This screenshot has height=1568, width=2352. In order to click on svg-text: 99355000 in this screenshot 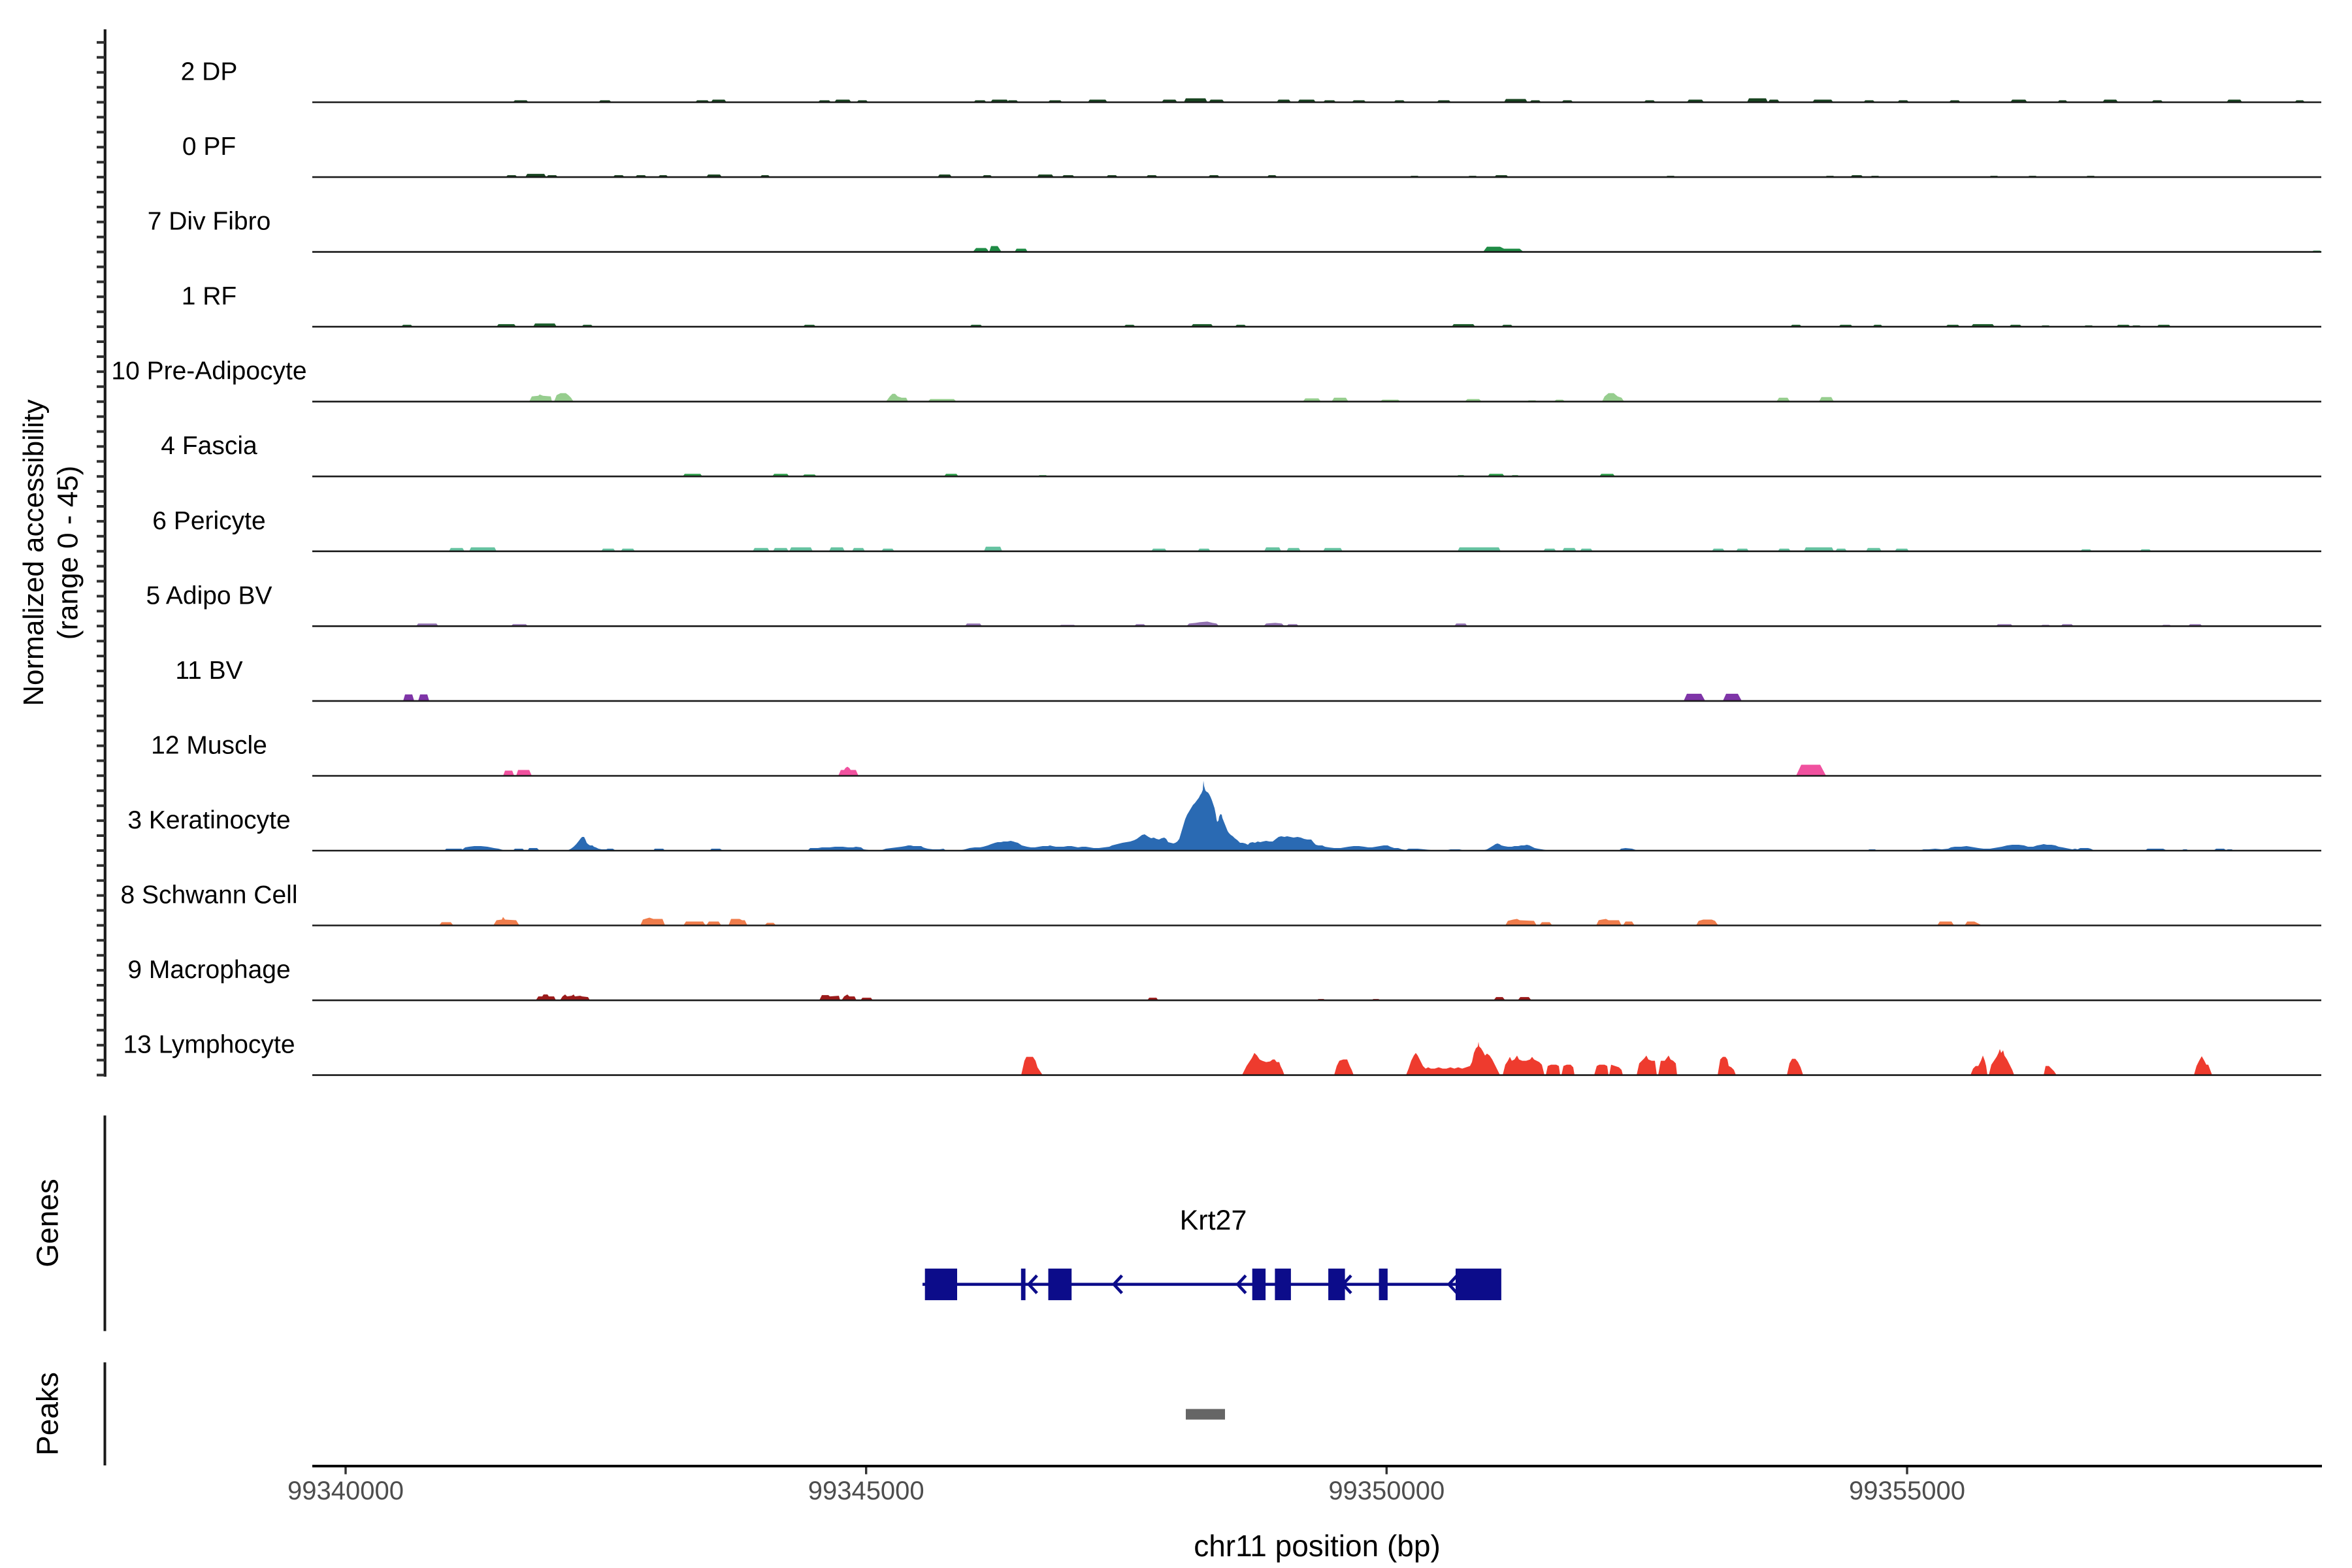, I will do `click(1907, 1491)`.